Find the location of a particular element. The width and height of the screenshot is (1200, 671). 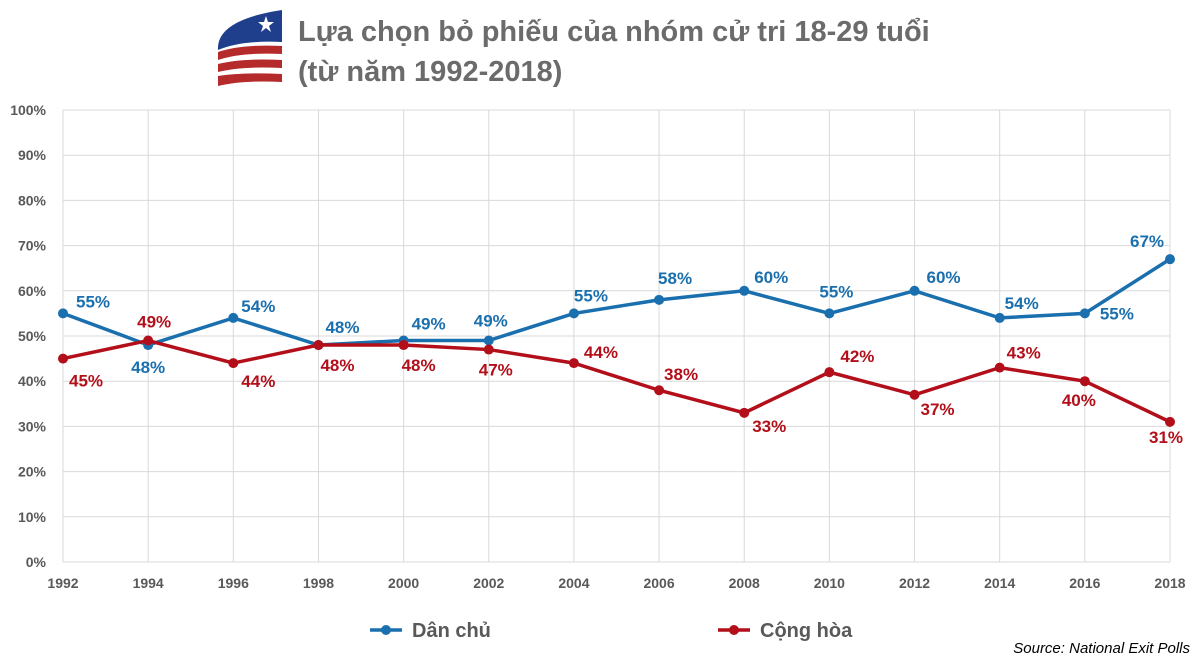

x-tick-label: 2000 is located at coordinates (403, 583).